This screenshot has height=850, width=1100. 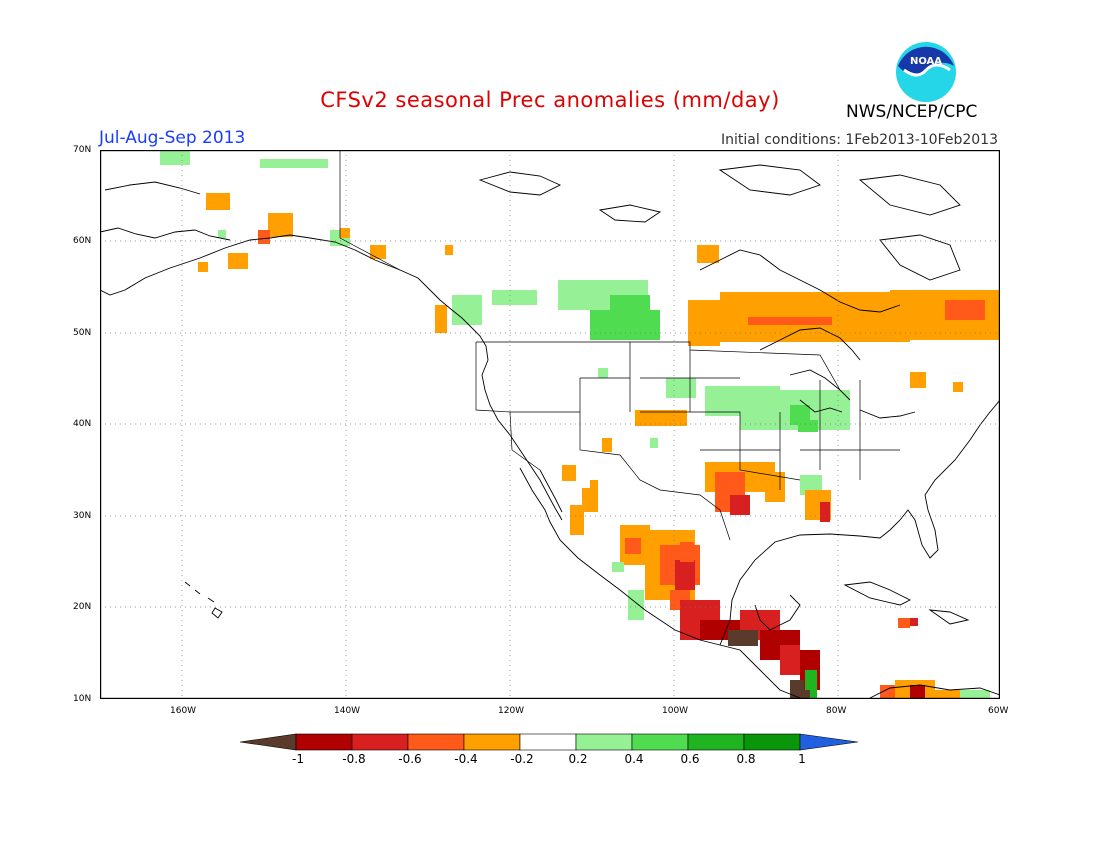 I want to click on lat-label-30: 30N, so click(x=82, y=516).